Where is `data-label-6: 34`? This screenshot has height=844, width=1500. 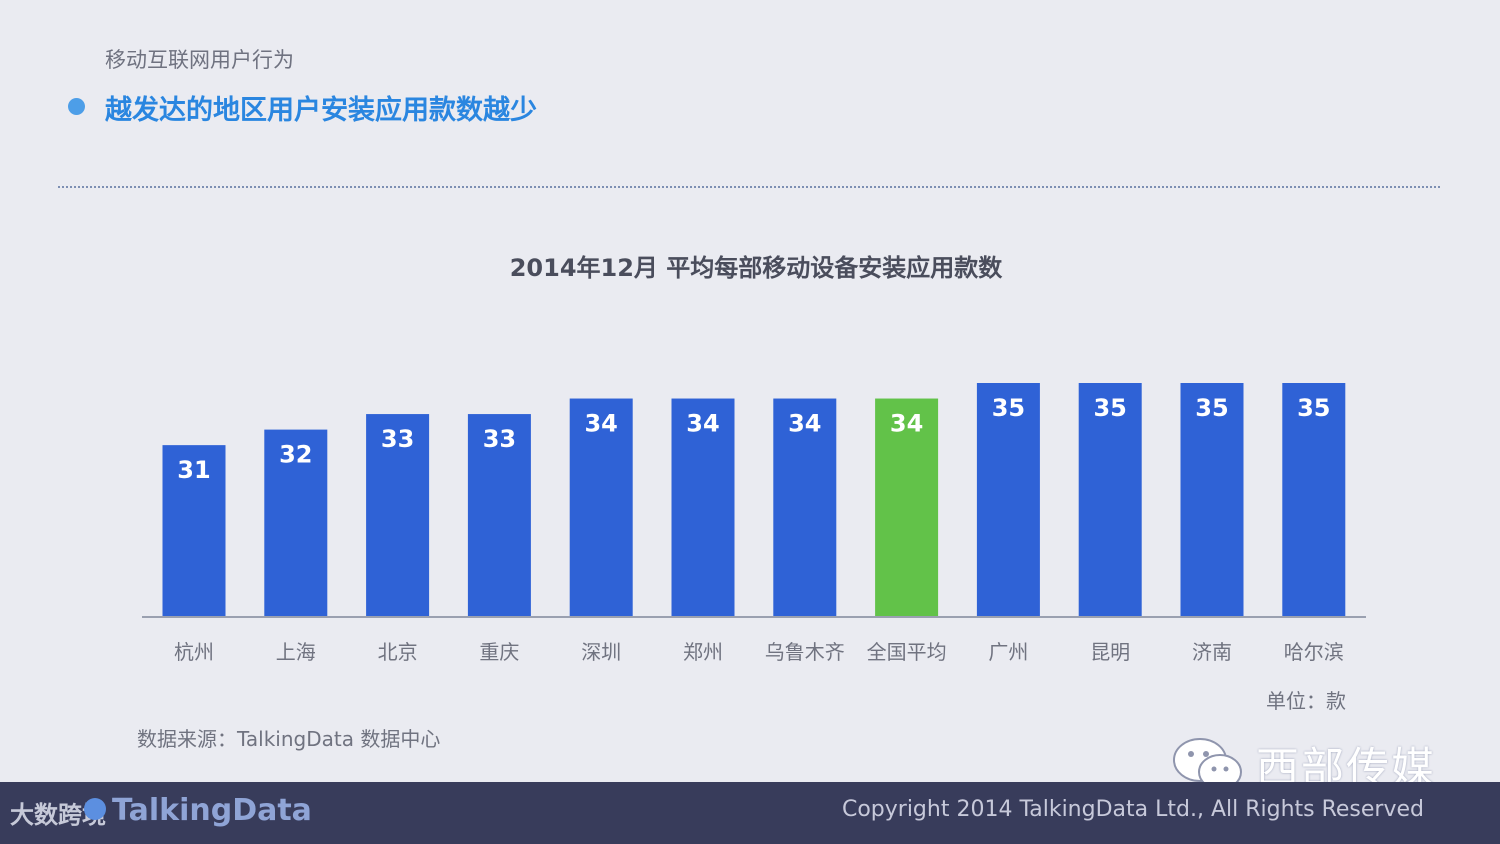 data-label-6: 34 is located at coordinates (804, 424).